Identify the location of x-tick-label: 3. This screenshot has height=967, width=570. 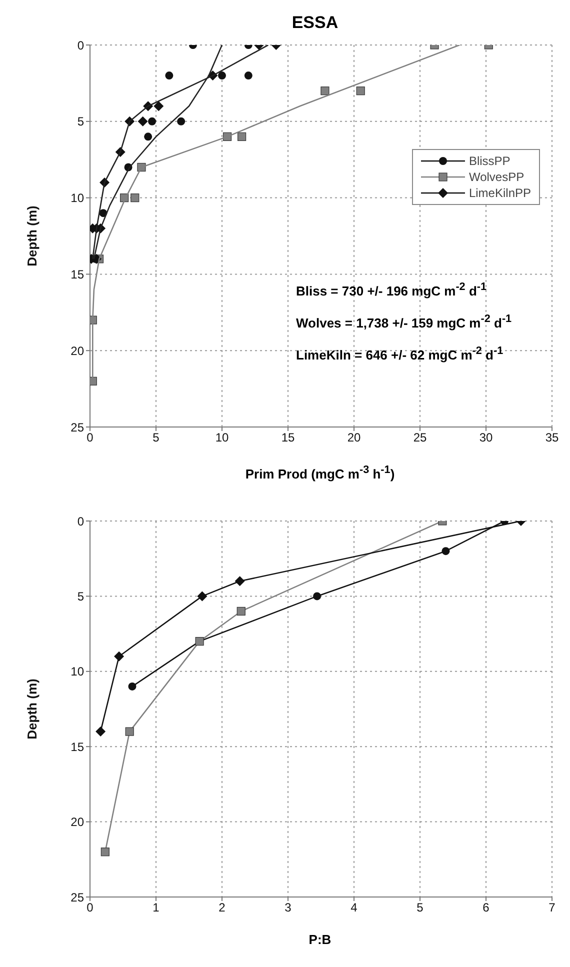
(288, 907).